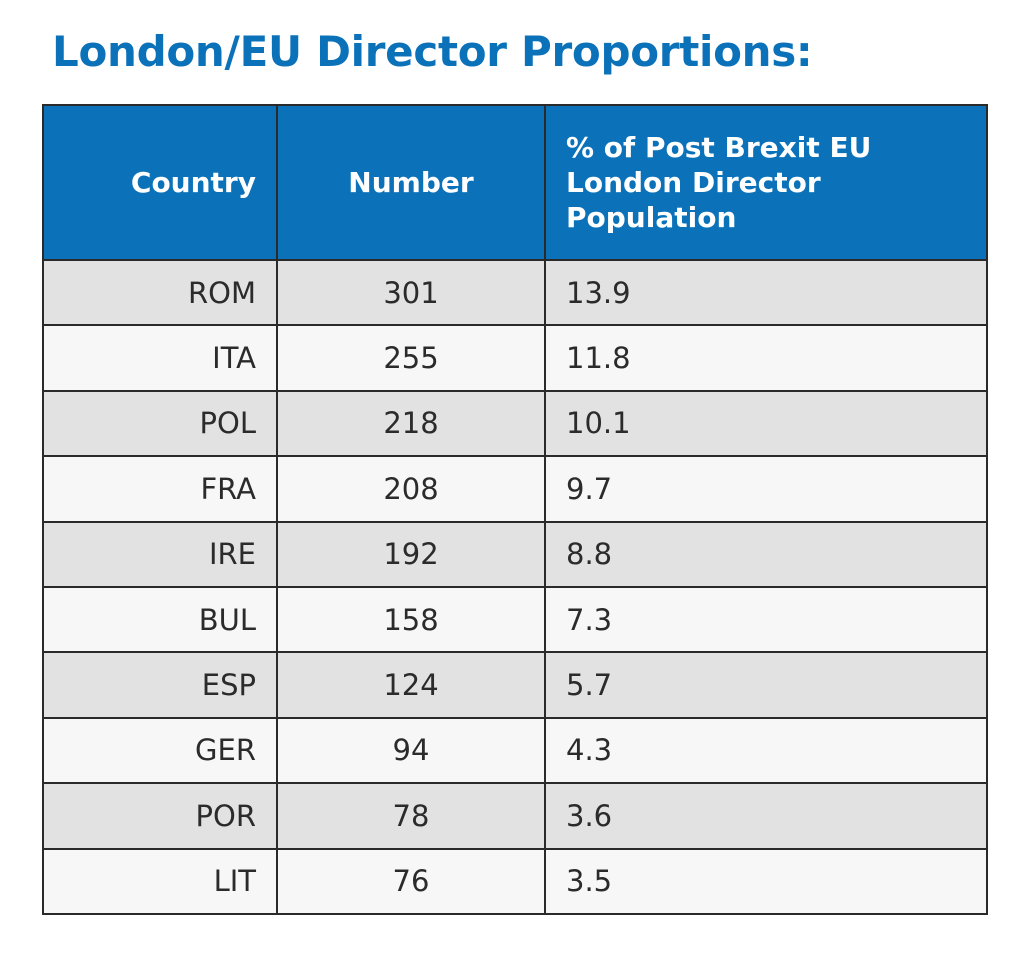 The image size is (1024, 953). Describe the element at coordinates (411, 292) in the screenshot. I see `cell-number: 301` at that location.